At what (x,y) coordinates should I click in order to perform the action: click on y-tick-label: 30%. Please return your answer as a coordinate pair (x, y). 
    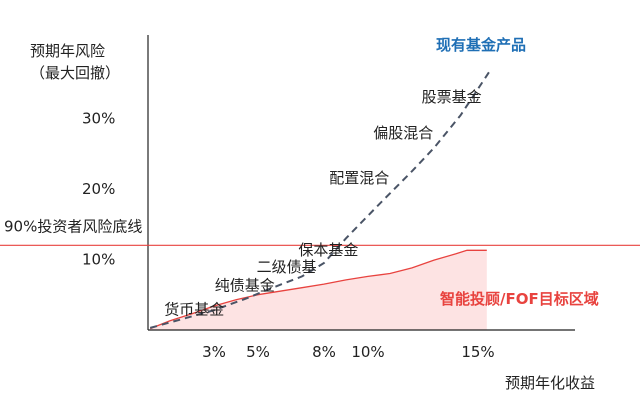
    Looking at the image, I should click on (98, 118).